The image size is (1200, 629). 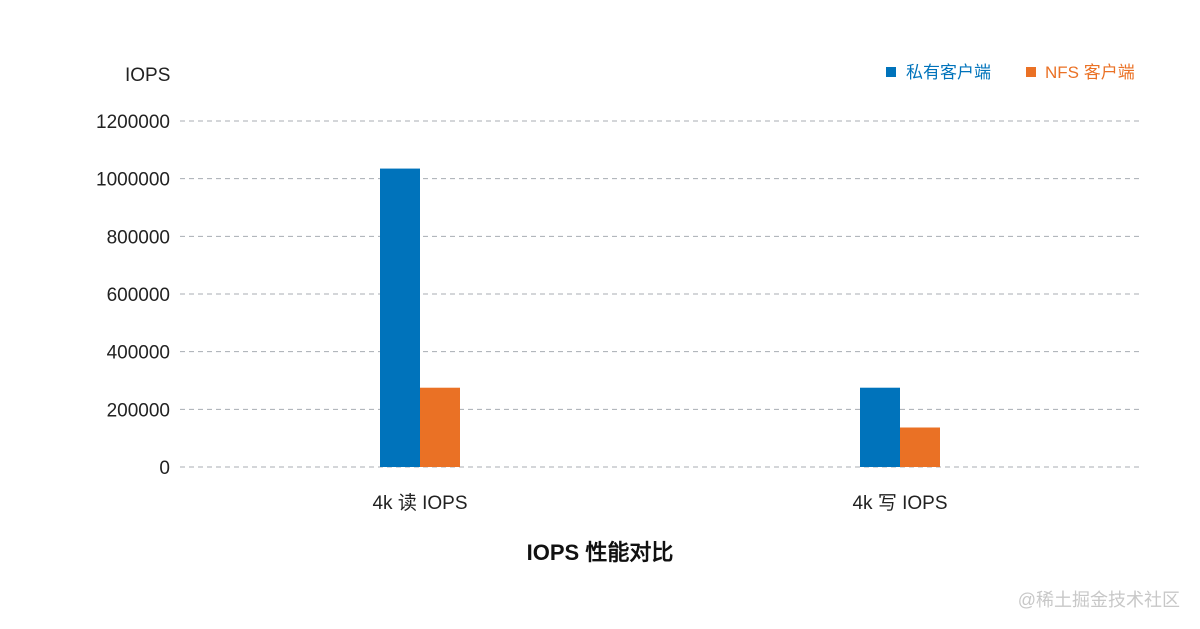 I want to click on chart-title: IOPS 性能对比, so click(x=600, y=552).